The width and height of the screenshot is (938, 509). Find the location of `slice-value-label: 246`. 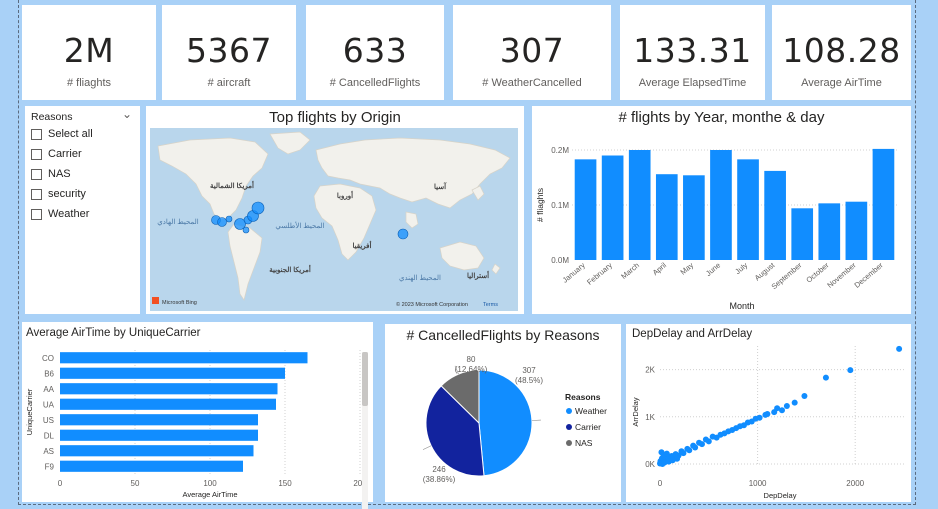

slice-value-label: 246 is located at coordinates (439, 469).